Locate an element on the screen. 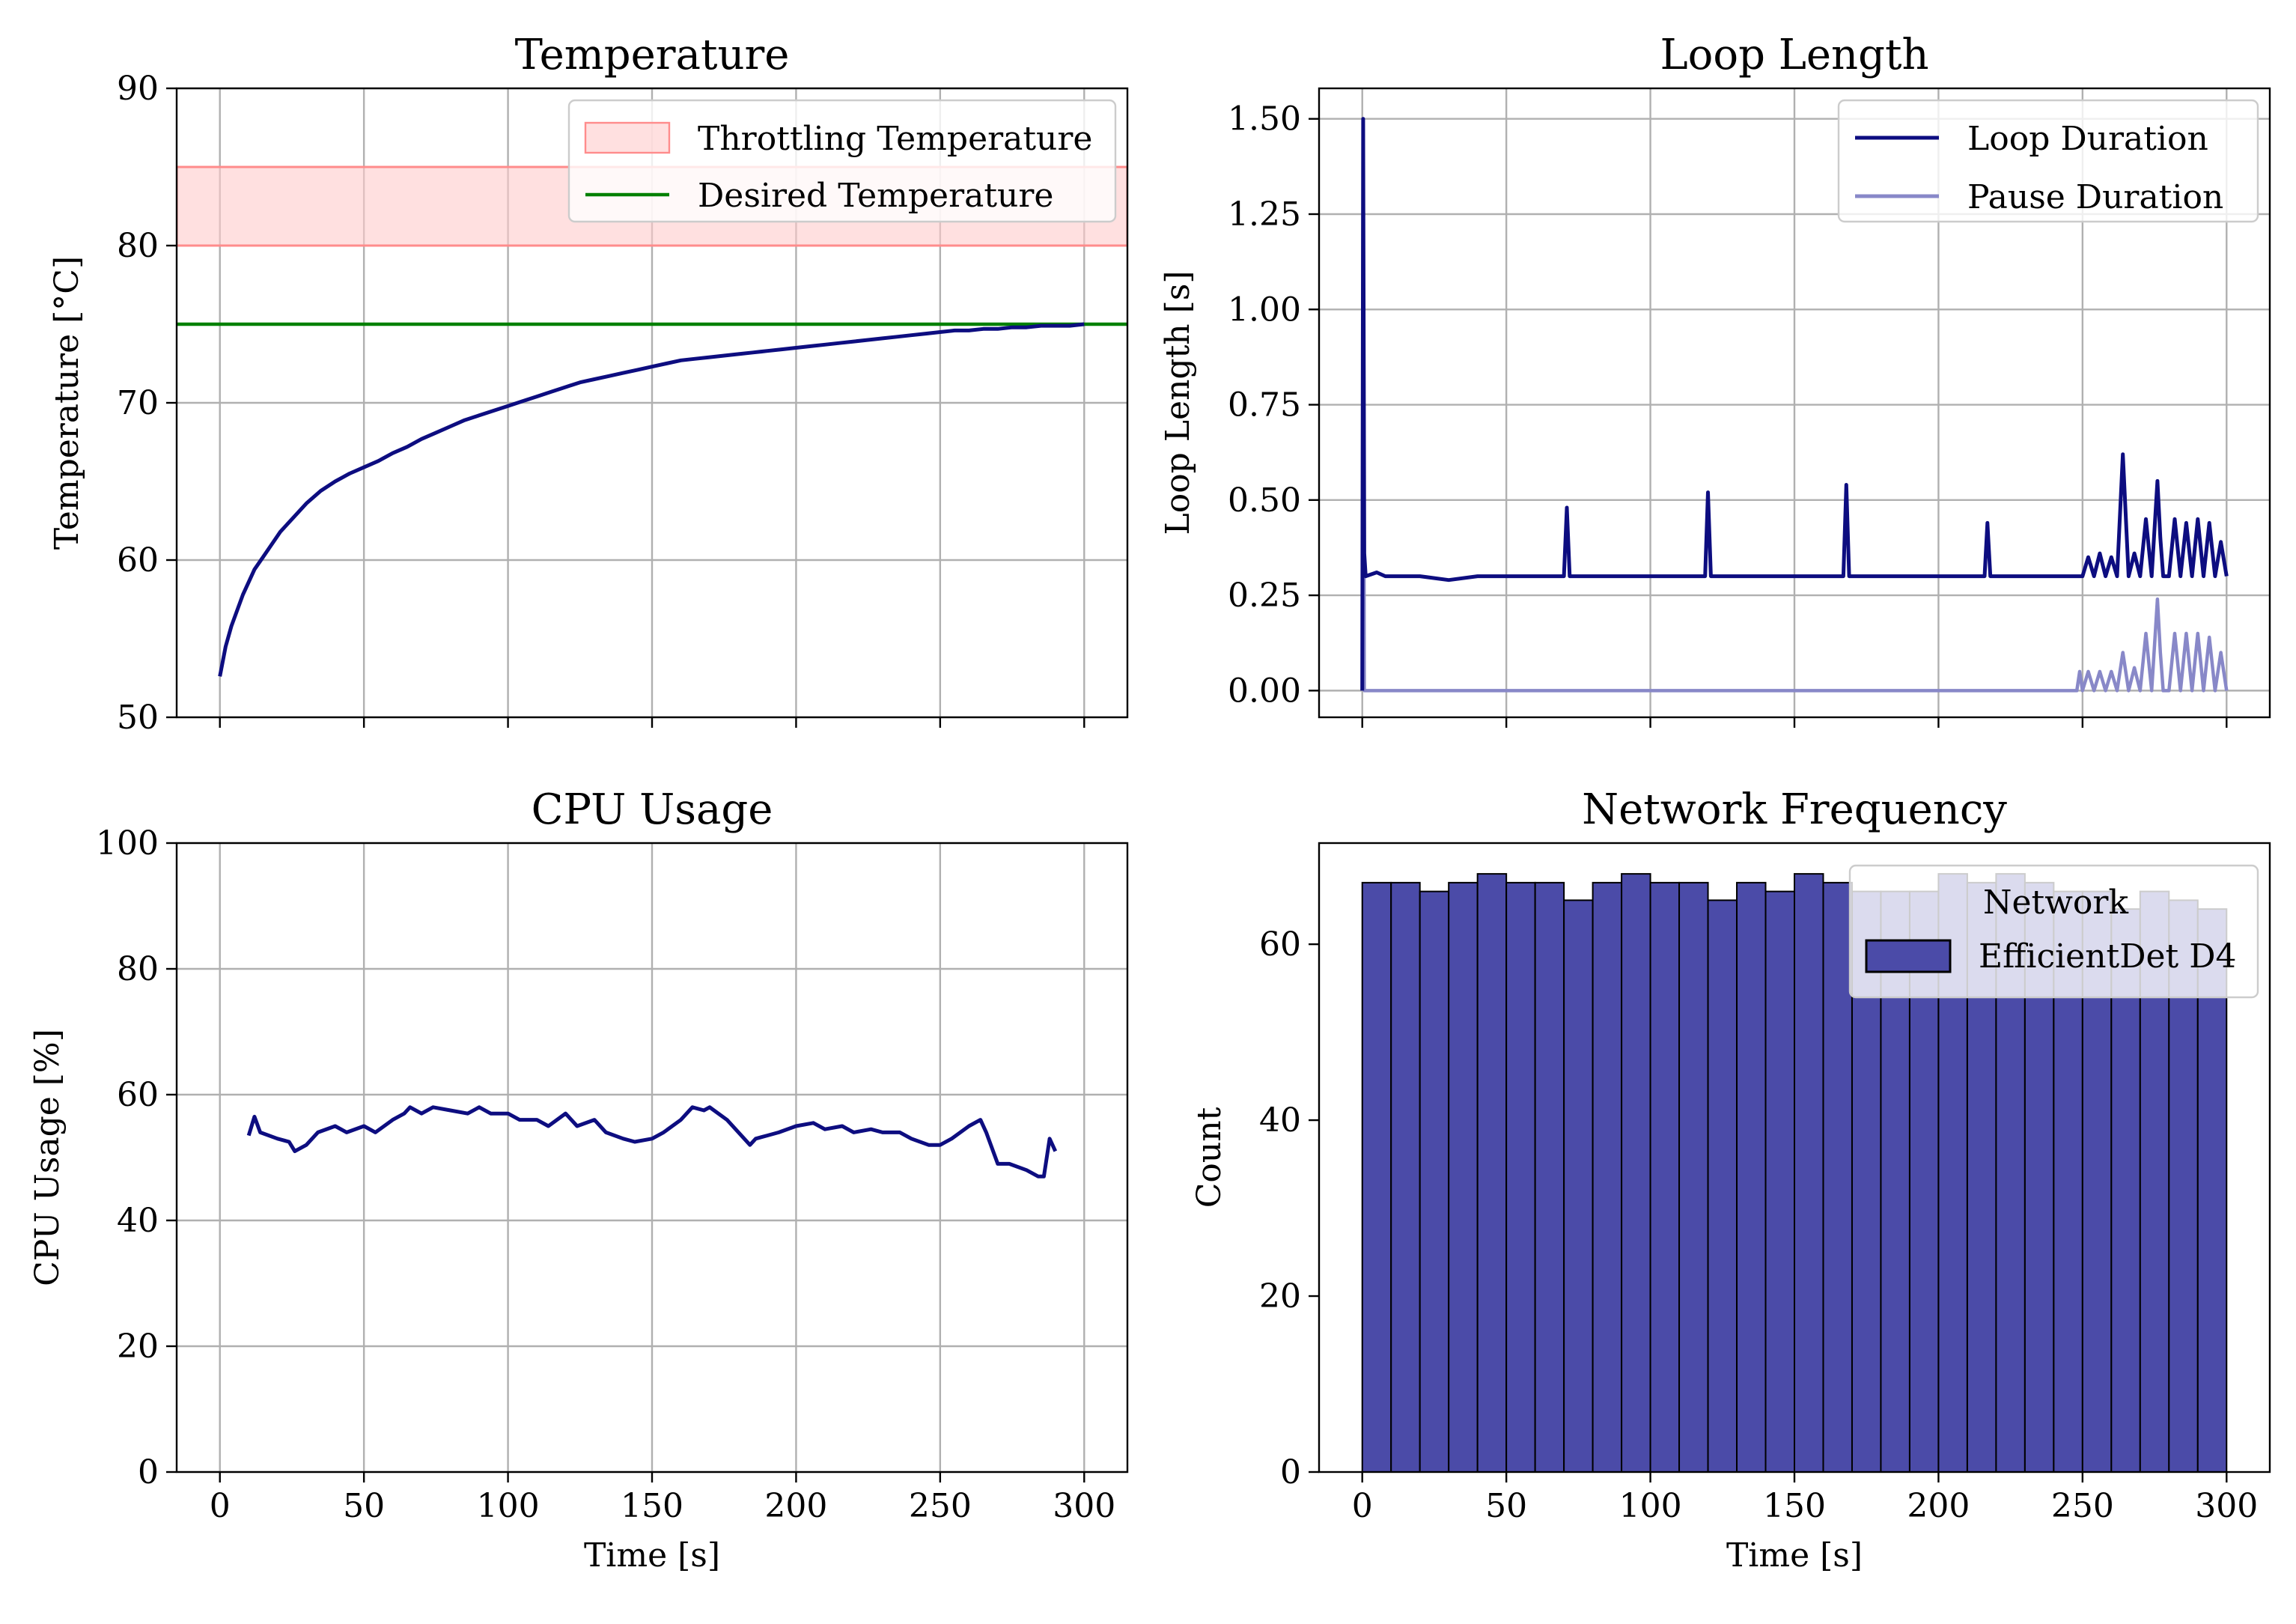  network-frequency-xlabel: Time [s] is located at coordinates (1794, 1555).